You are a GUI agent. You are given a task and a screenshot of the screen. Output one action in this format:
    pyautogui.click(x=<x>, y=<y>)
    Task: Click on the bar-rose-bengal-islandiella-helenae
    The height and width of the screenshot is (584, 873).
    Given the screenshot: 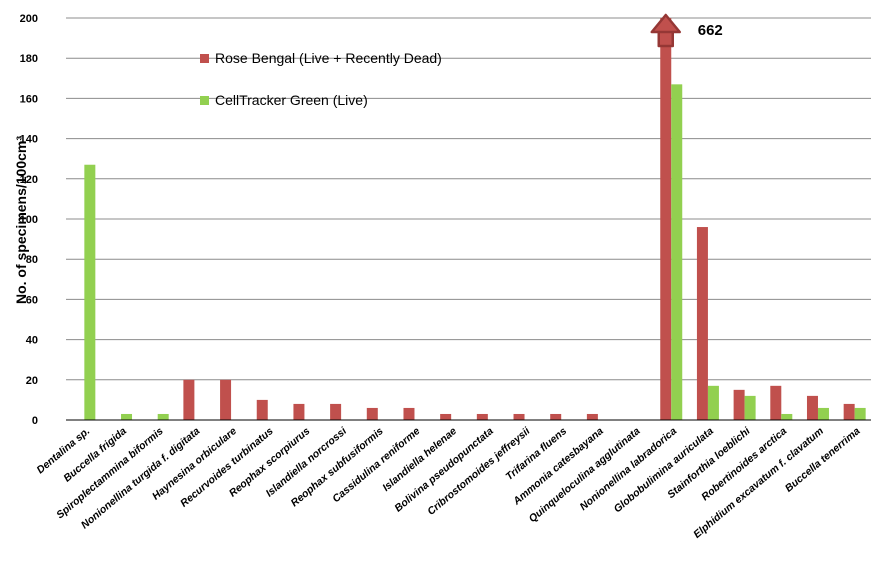 What is the action you would take?
    pyautogui.click(x=446, y=416)
    